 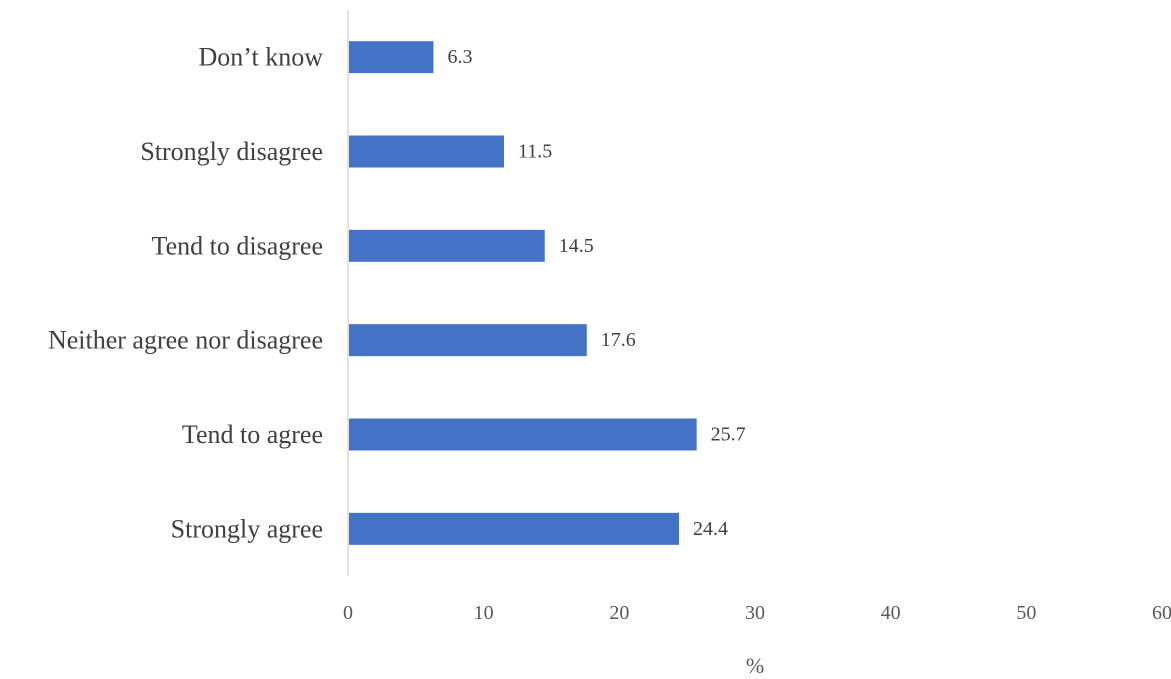 I want to click on data-label: 24.4, so click(x=710, y=529).